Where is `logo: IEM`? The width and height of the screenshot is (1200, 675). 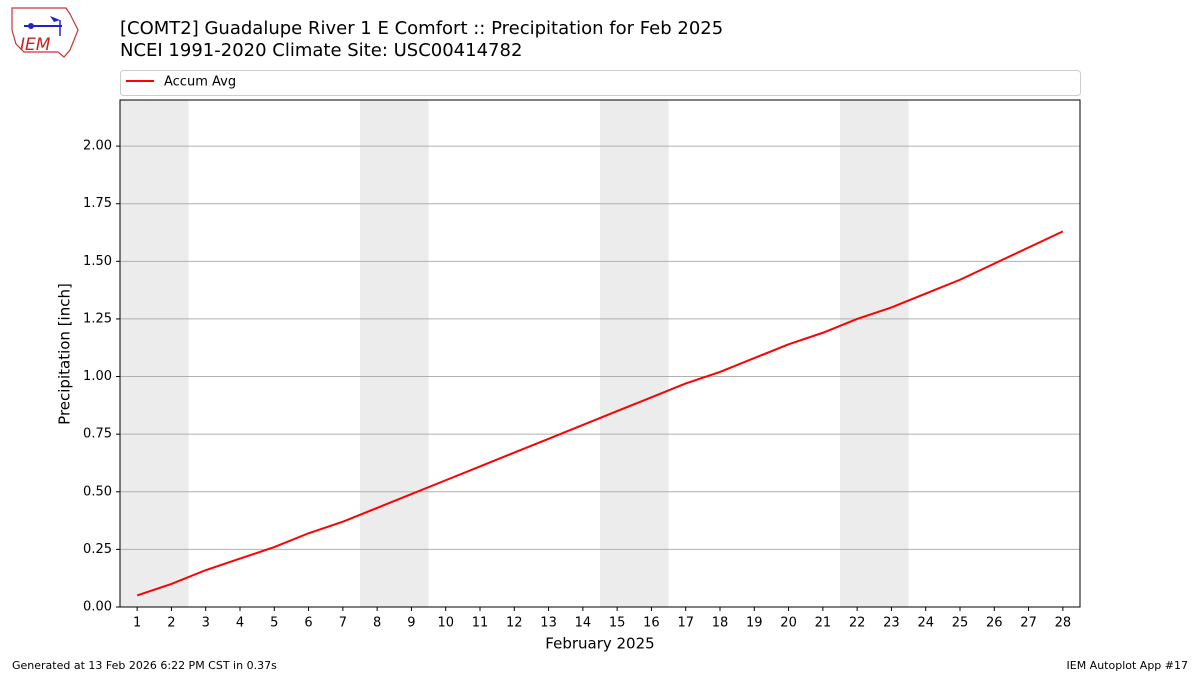 logo: IEM is located at coordinates (45, 32).